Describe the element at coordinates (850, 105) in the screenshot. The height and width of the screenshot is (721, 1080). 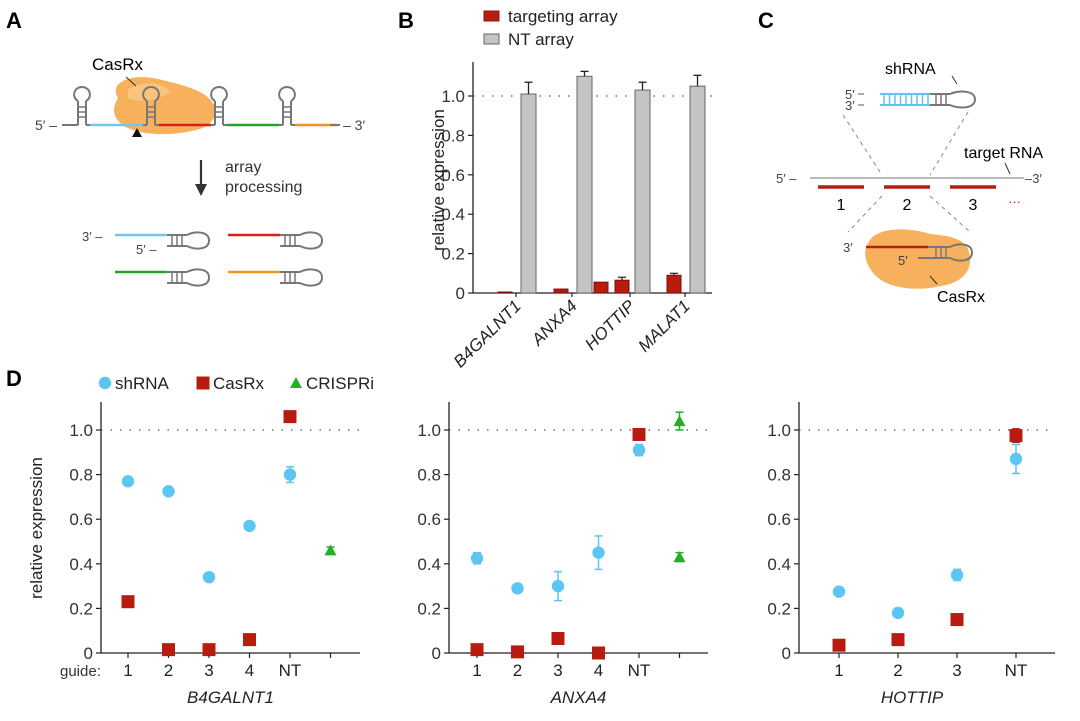
I see `shrna-three-prime: 3′` at that location.